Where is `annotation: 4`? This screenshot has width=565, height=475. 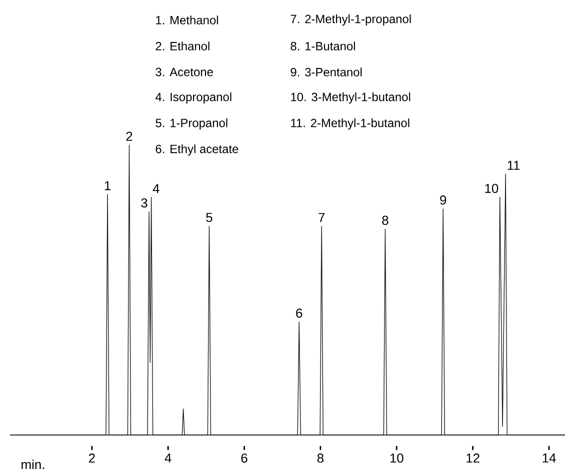
annotation: 4 is located at coordinates (156, 188).